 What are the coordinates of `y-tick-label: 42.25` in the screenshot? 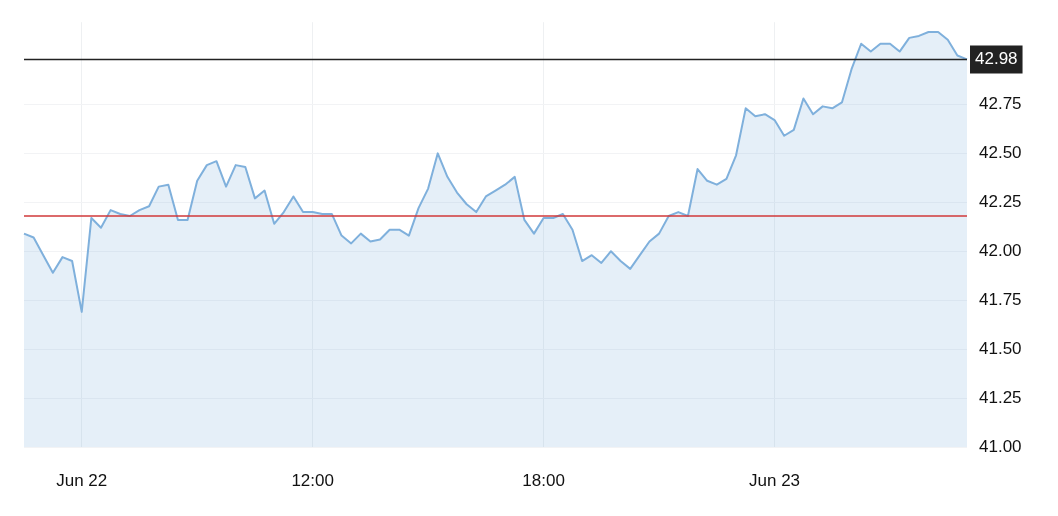 It's located at (1000, 201).